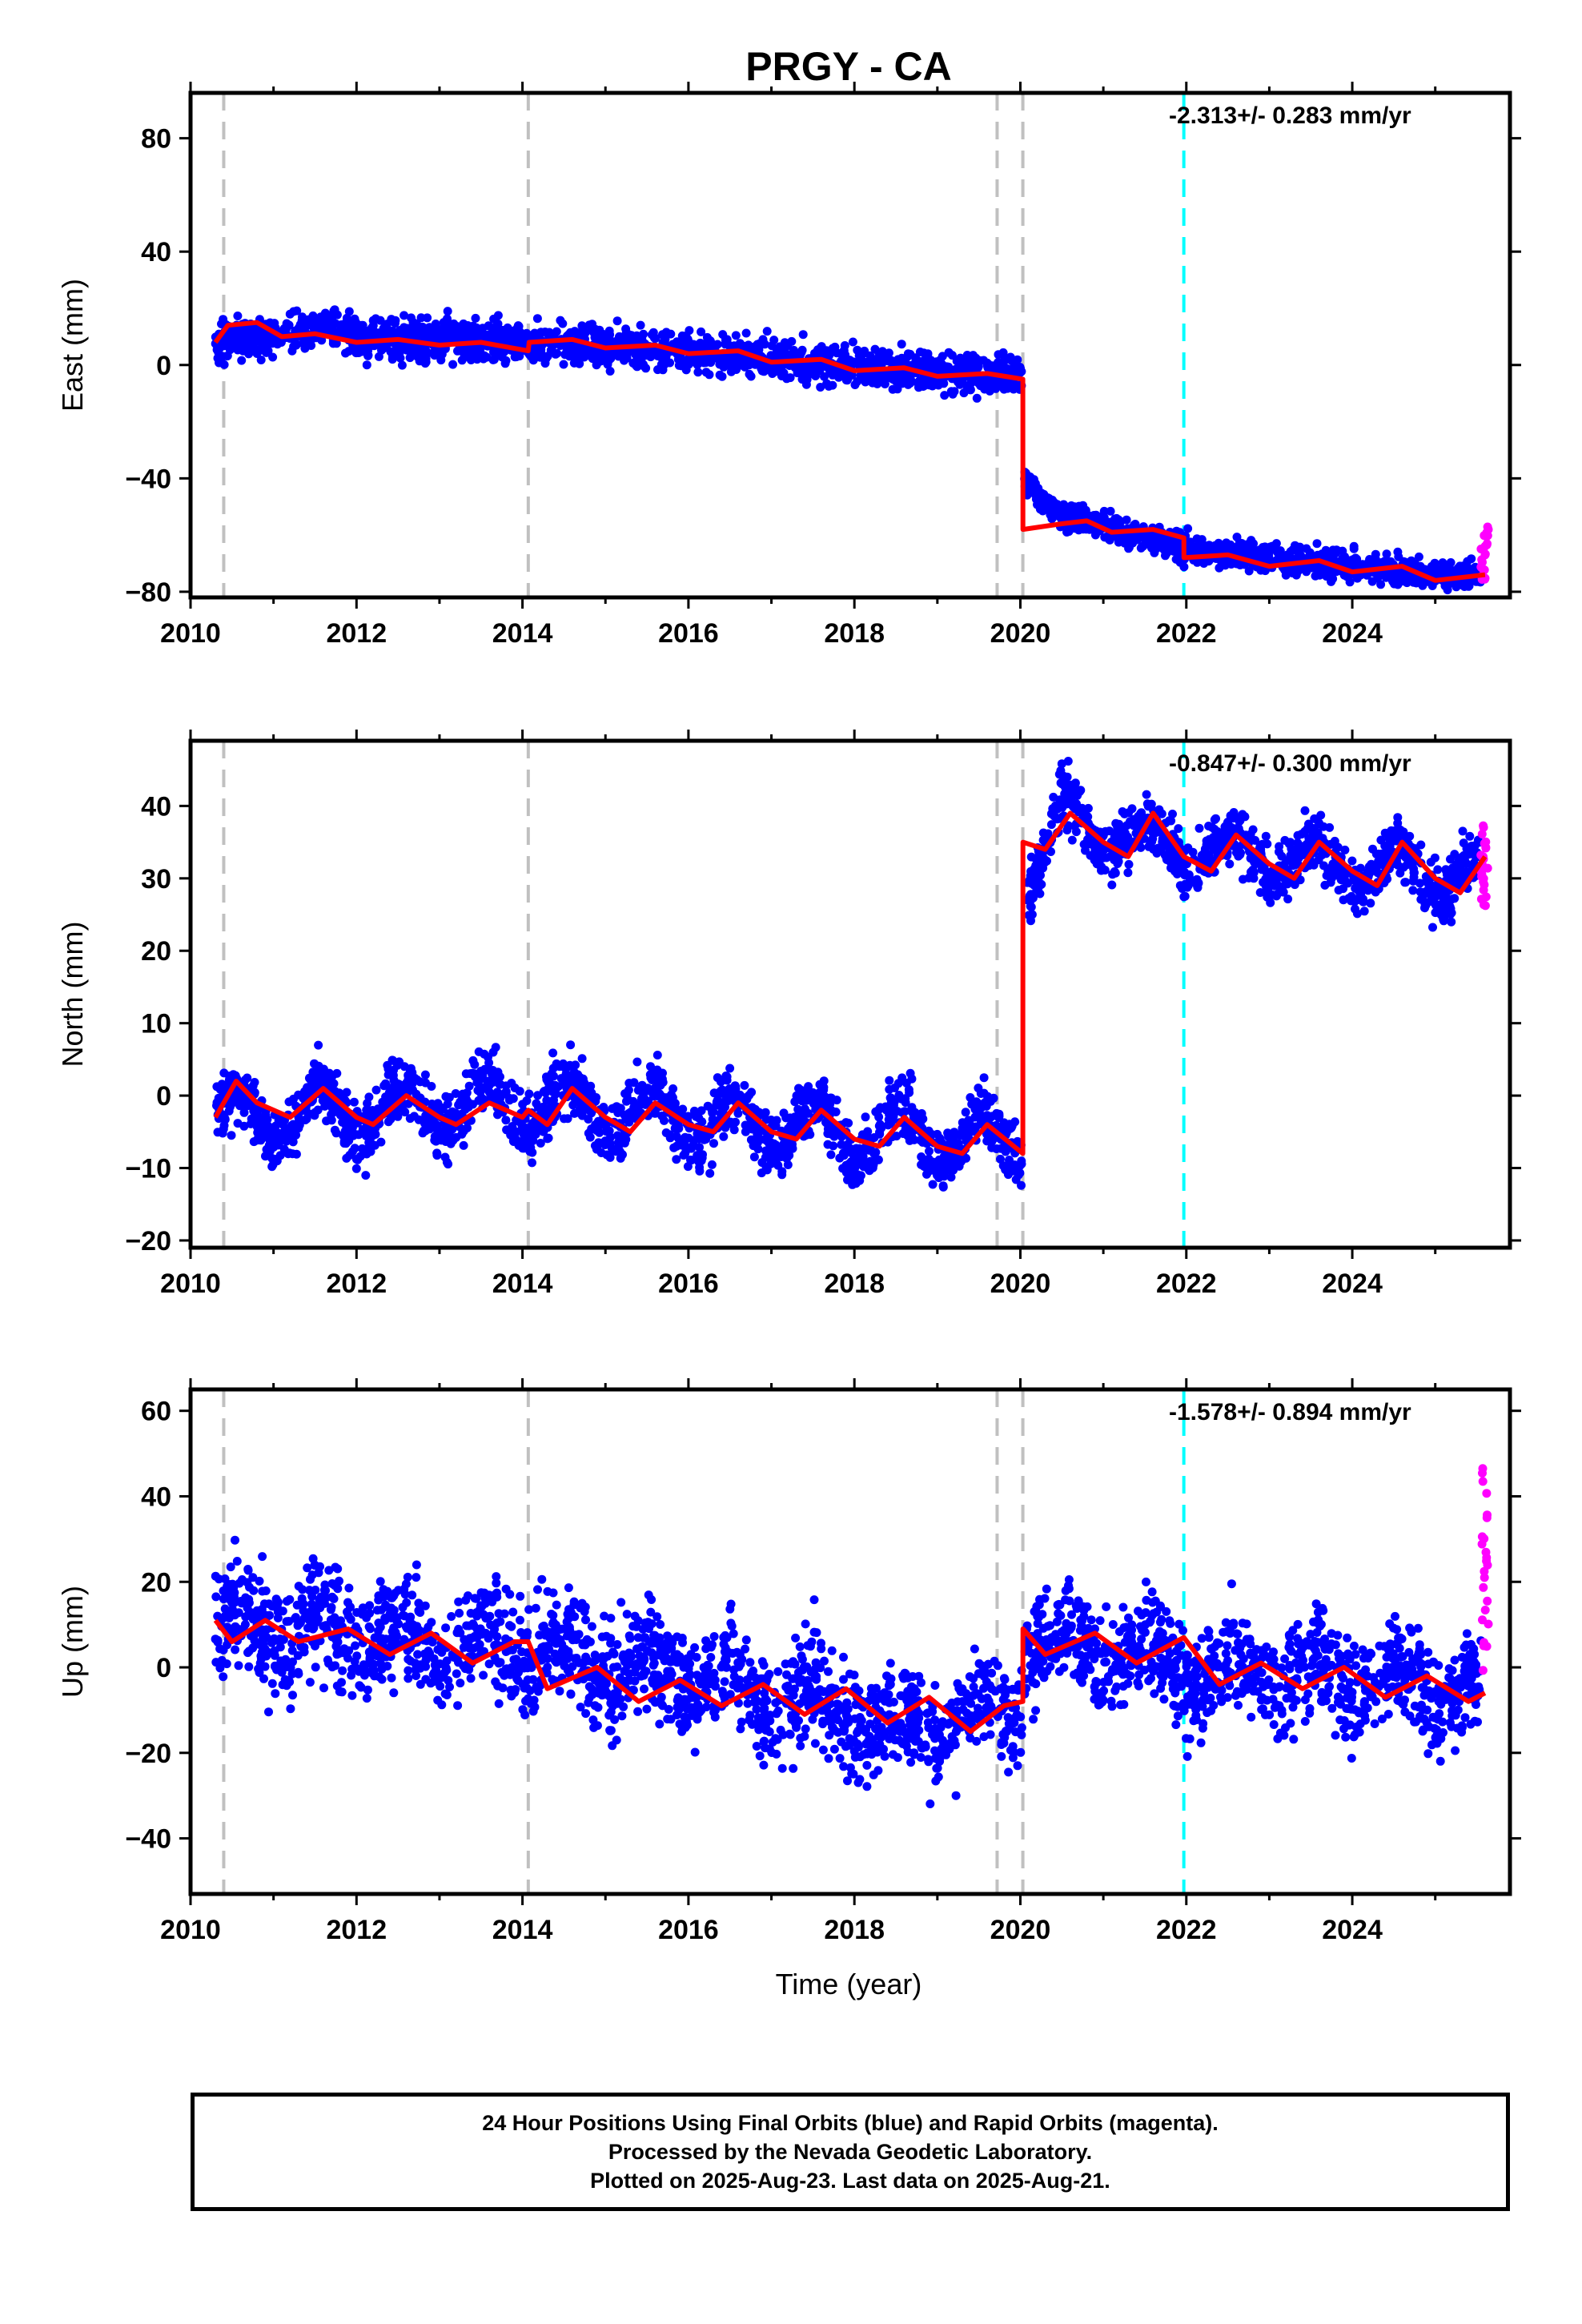  Describe the element at coordinates (148, 592) in the screenshot. I see `y-tick-label: −80` at that location.